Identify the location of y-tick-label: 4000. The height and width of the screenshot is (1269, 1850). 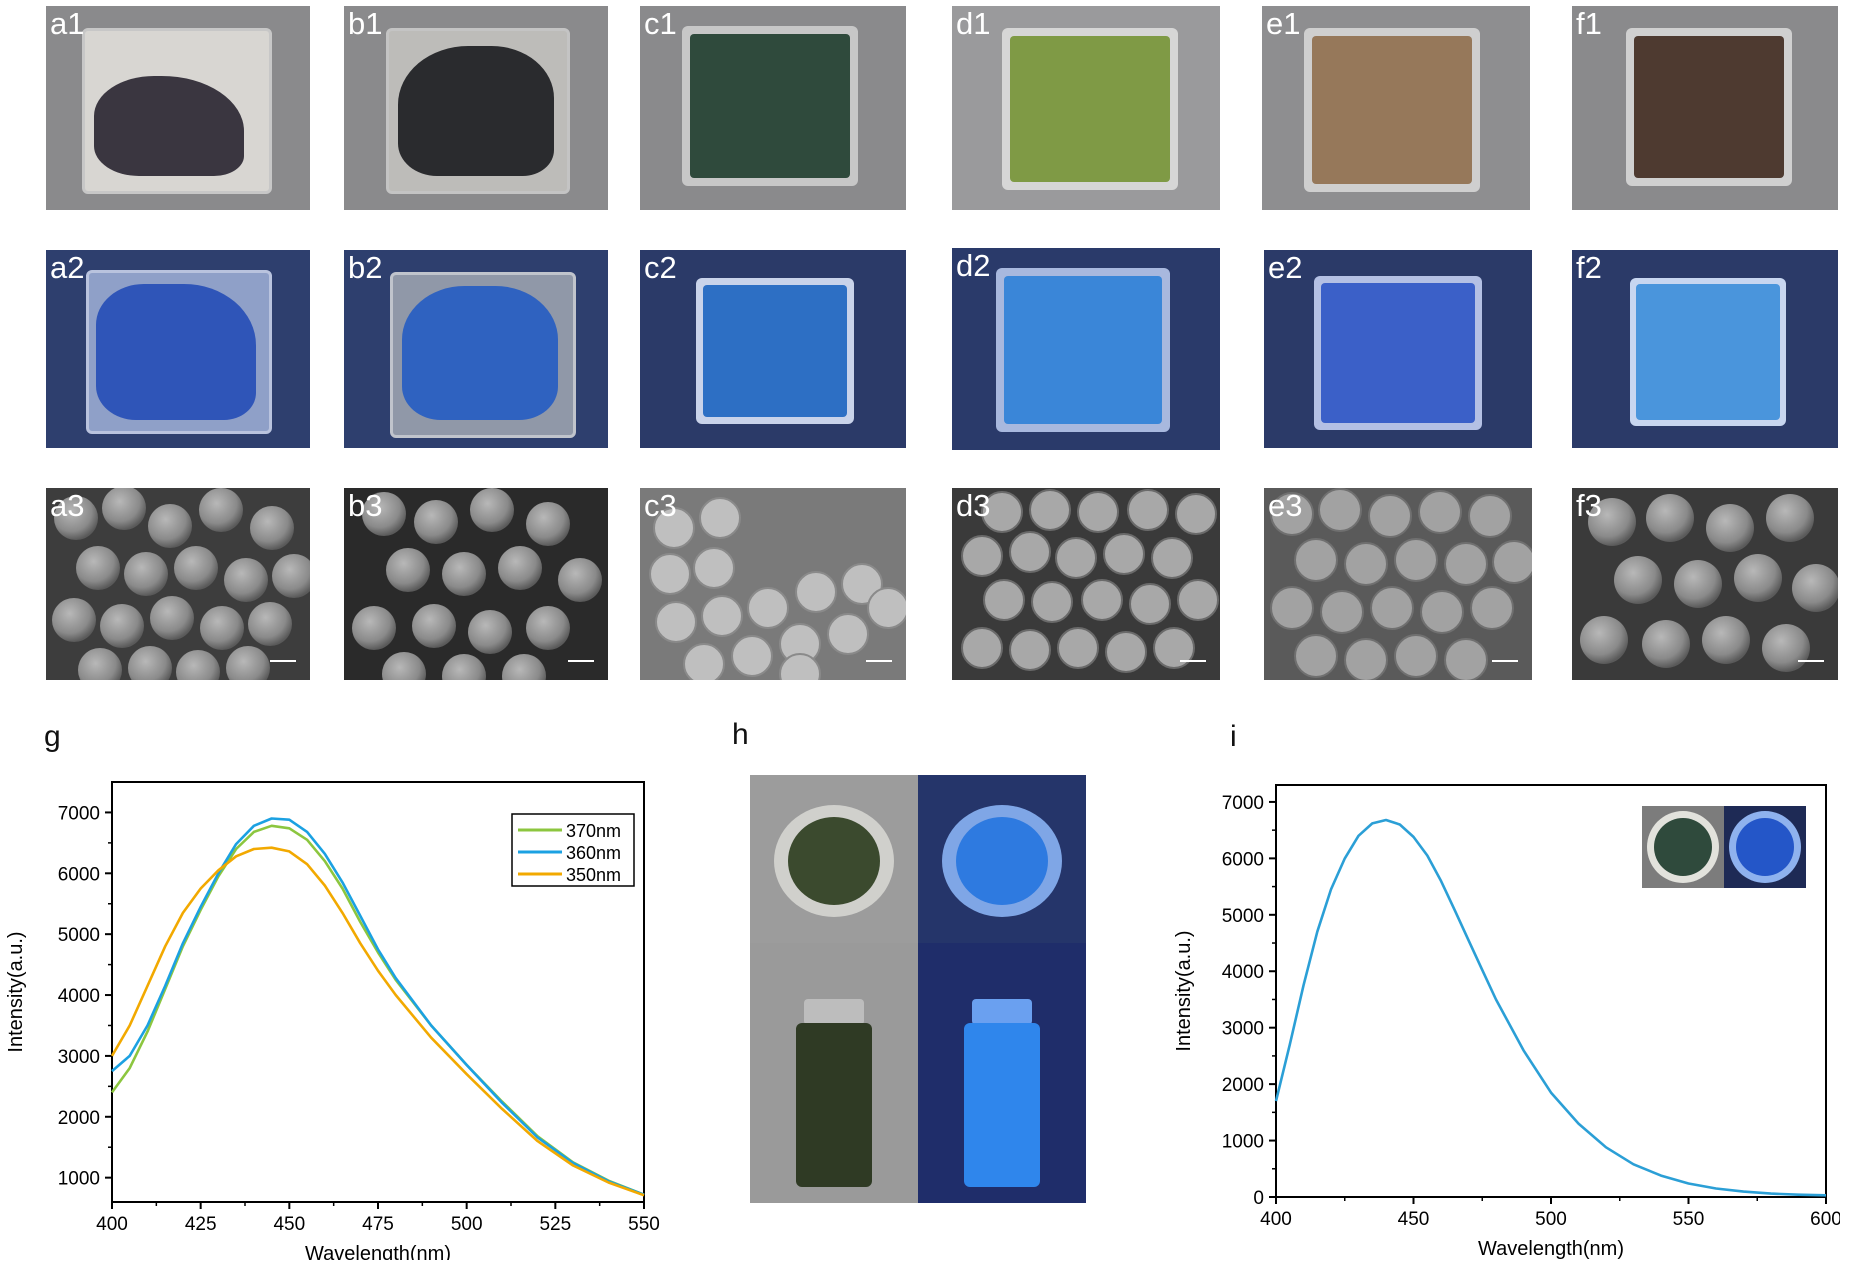
(1243, 972).